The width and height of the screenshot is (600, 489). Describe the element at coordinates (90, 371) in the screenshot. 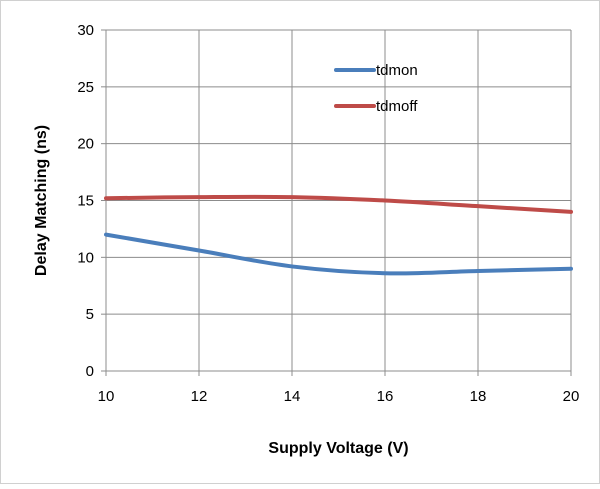

I see `y-tick-label: 0` at that location.